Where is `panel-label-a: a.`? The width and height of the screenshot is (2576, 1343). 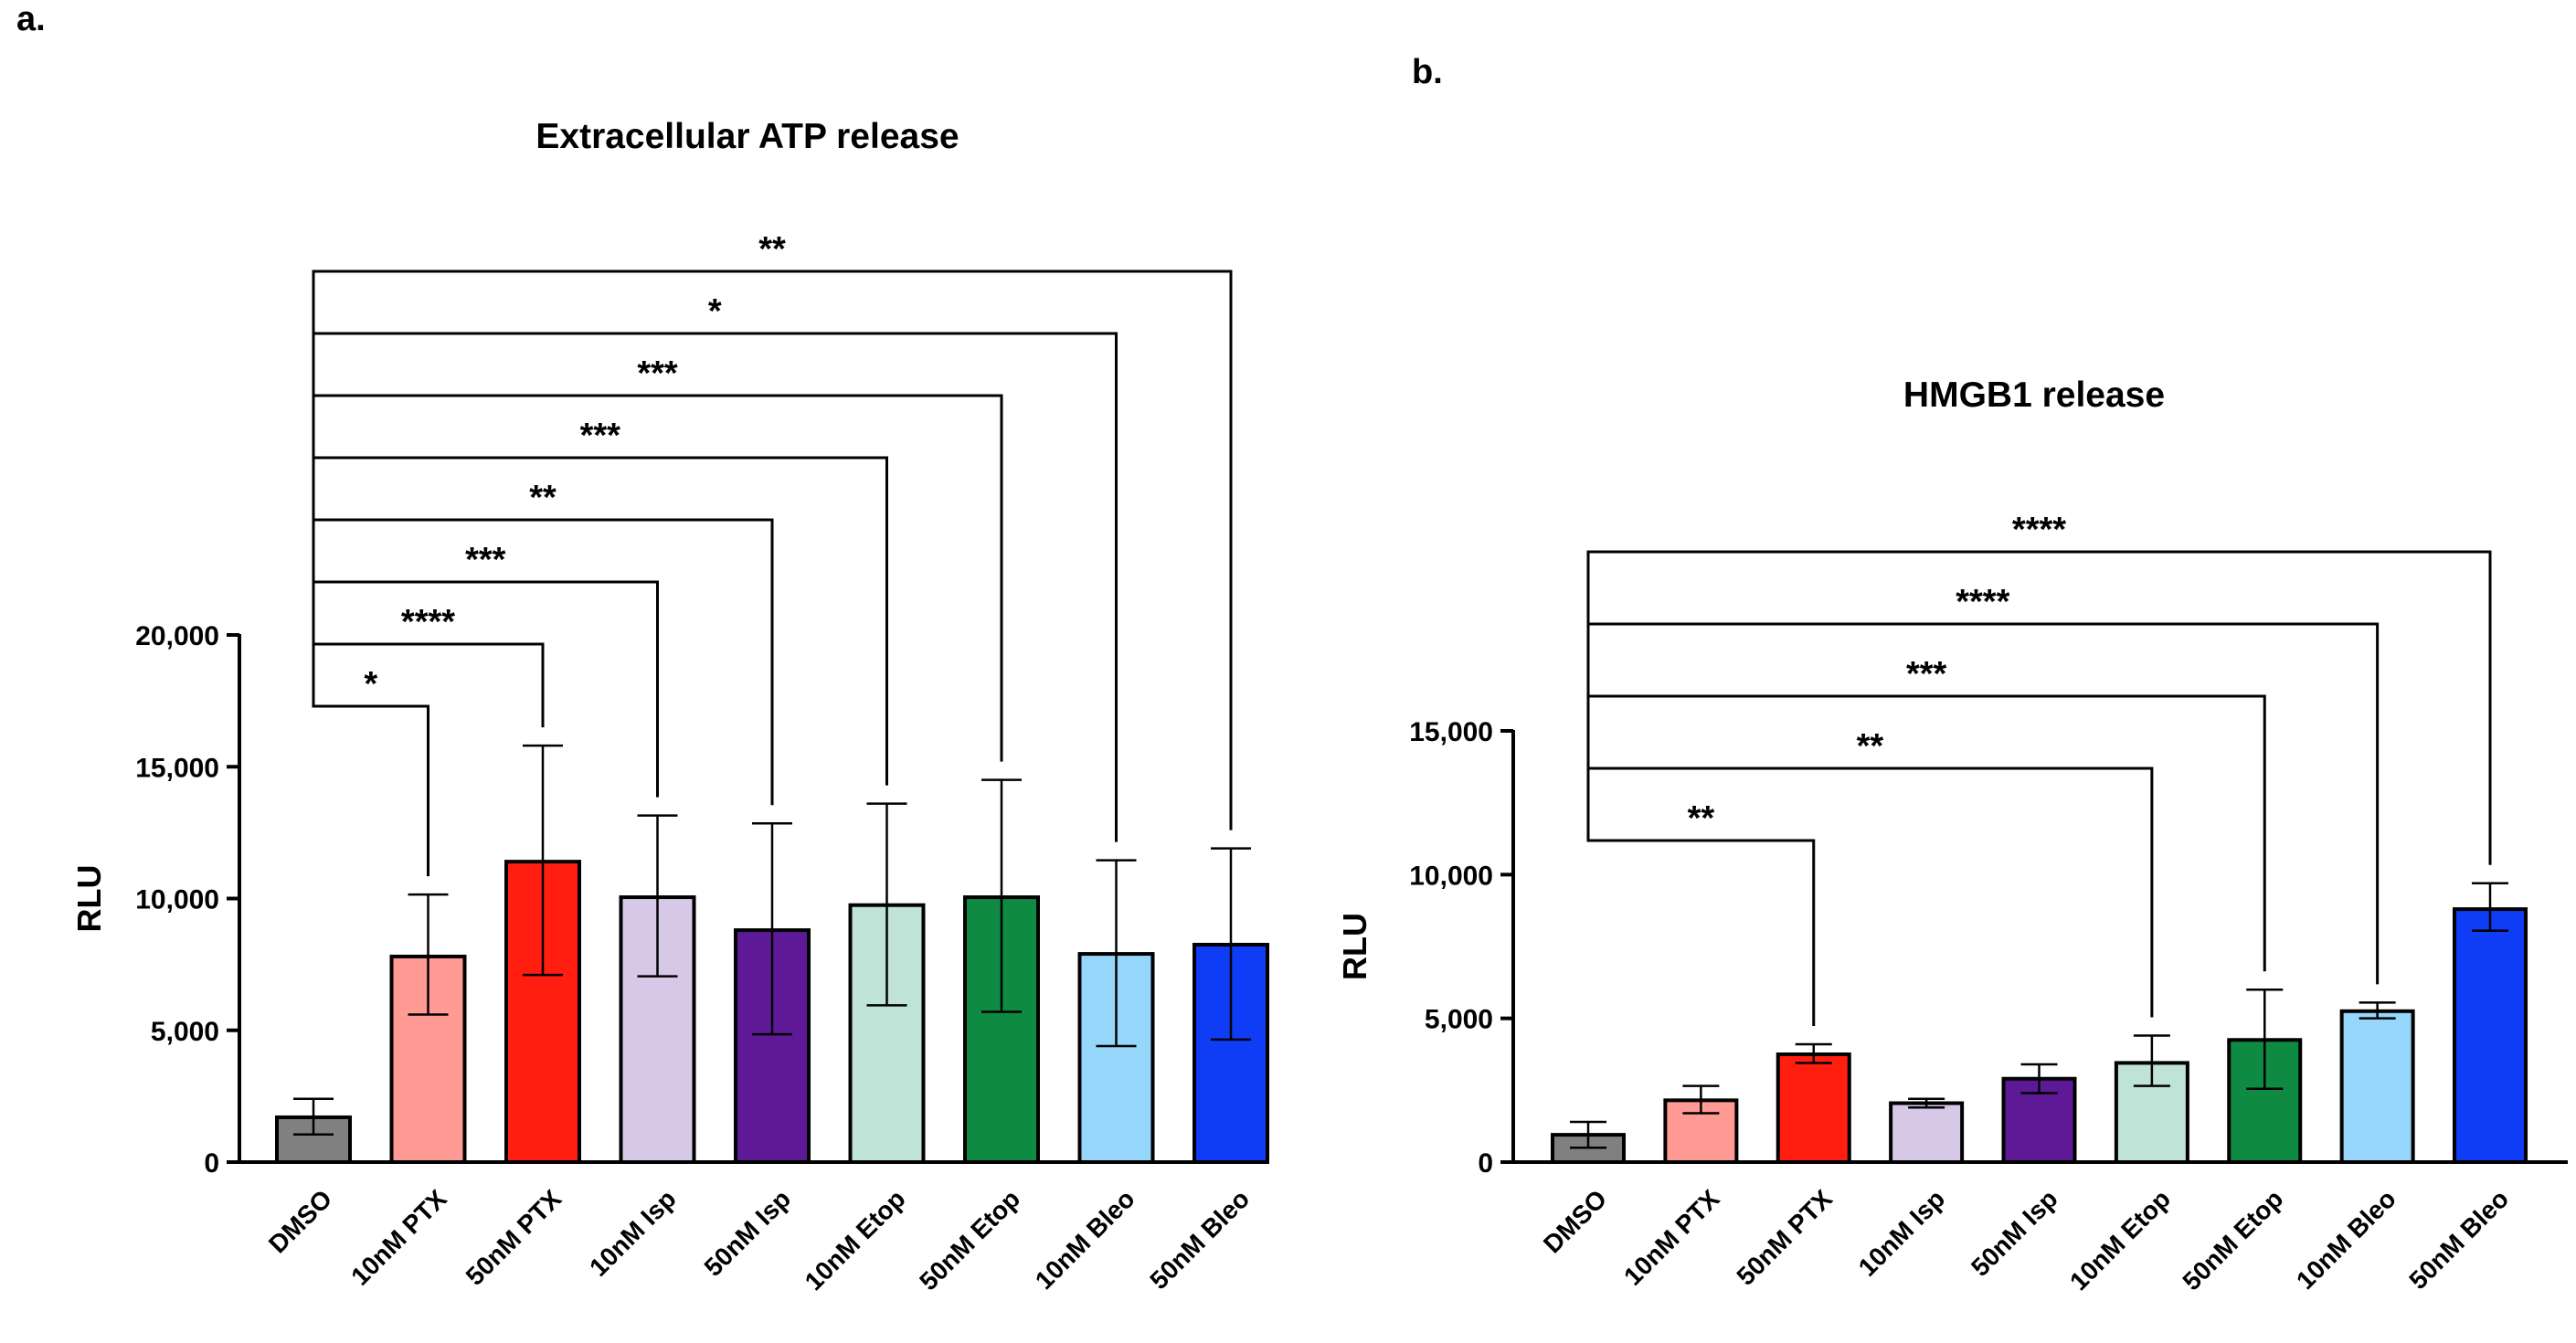
panel-label-a: a. is located at coordinates (31, 19).